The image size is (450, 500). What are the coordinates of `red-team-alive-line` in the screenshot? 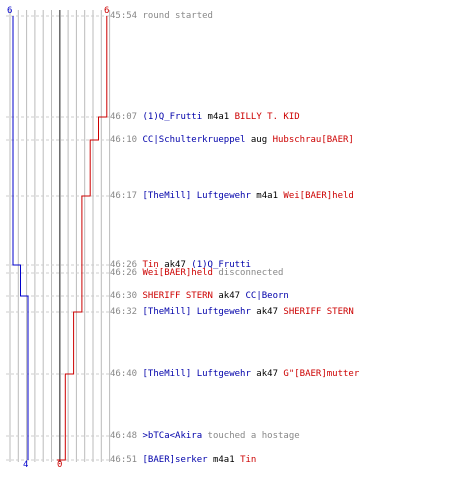 It's located at (82, 238).